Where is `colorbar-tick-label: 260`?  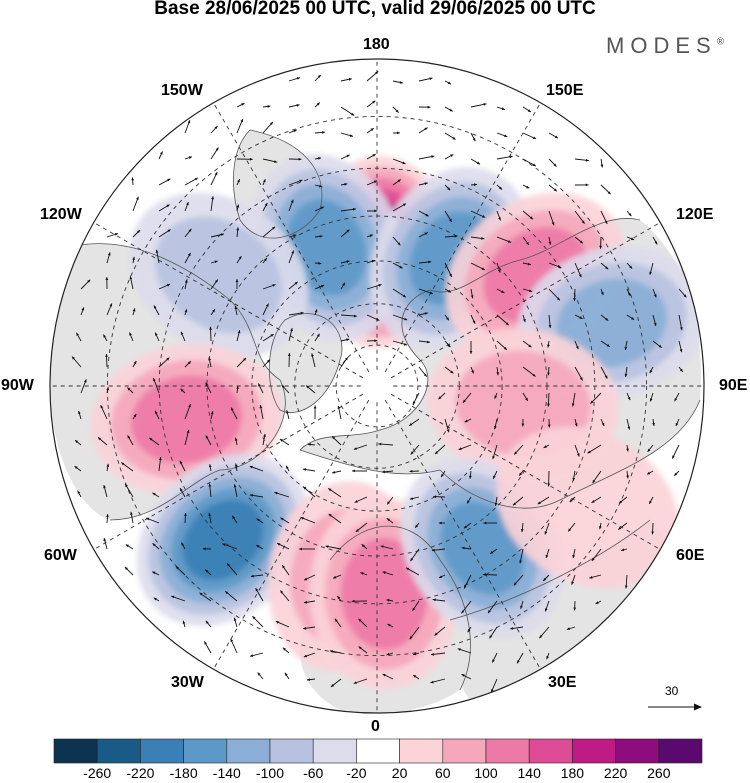
colorbar-tick-label: 260 is located at coordinates (659, 773).